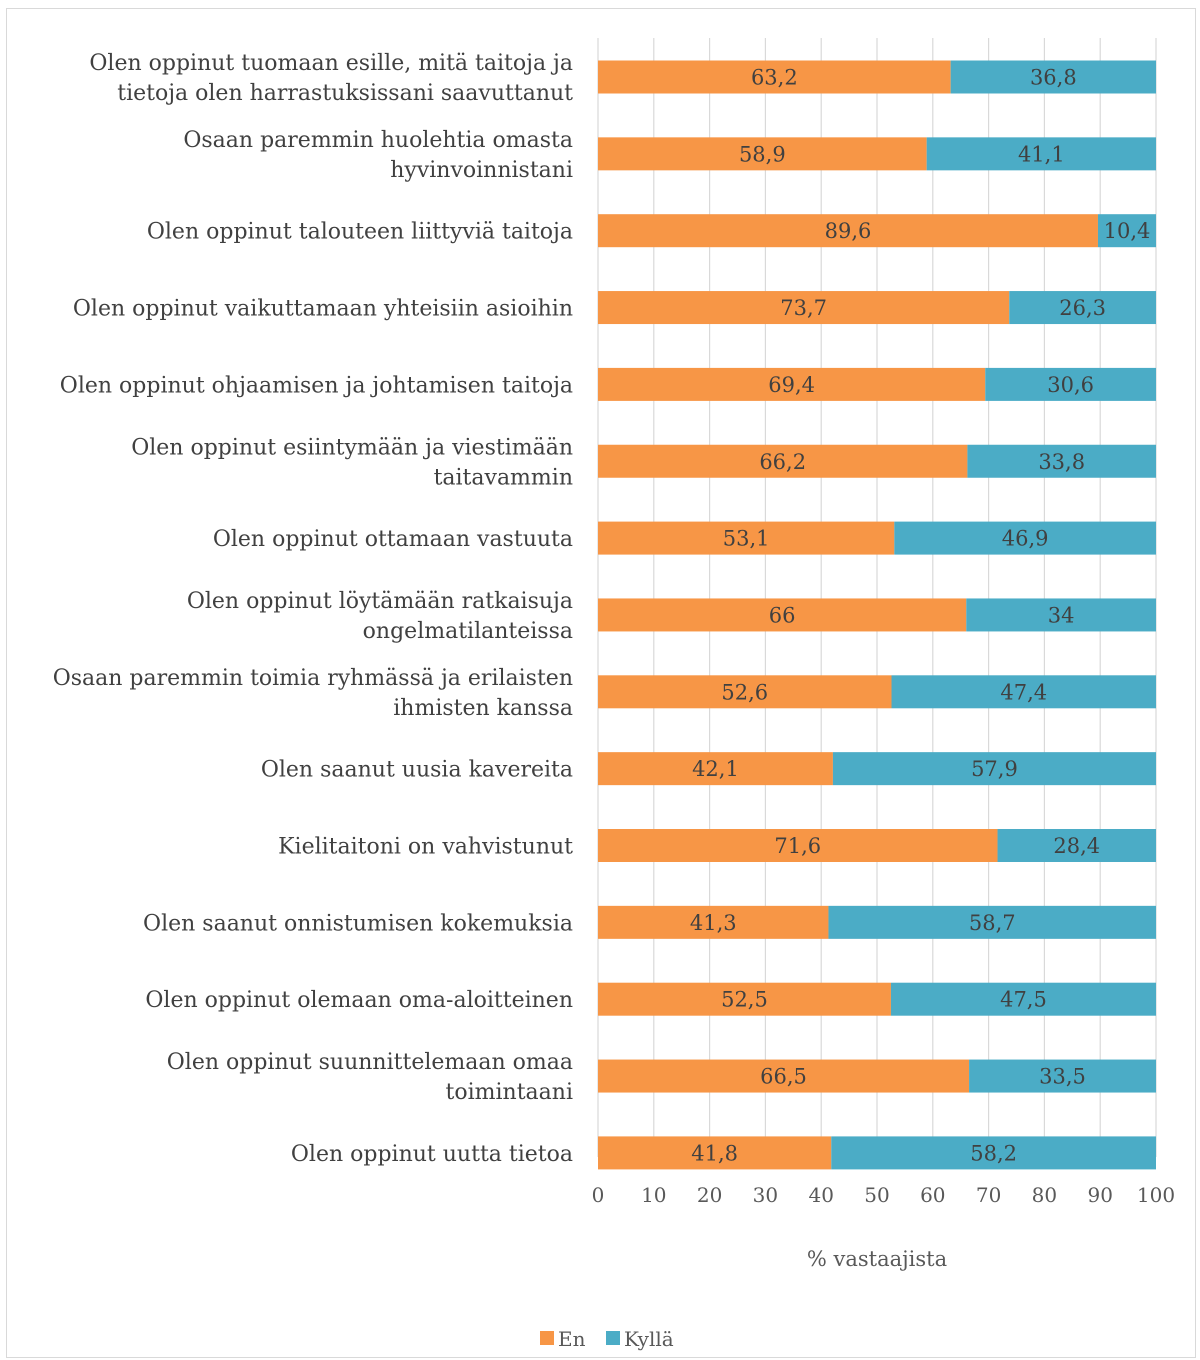  What do you see at coordinates (503, 477) in the screenshot?
I see `category-label-5-1: taitavammin` at bounding box center [503, 477].